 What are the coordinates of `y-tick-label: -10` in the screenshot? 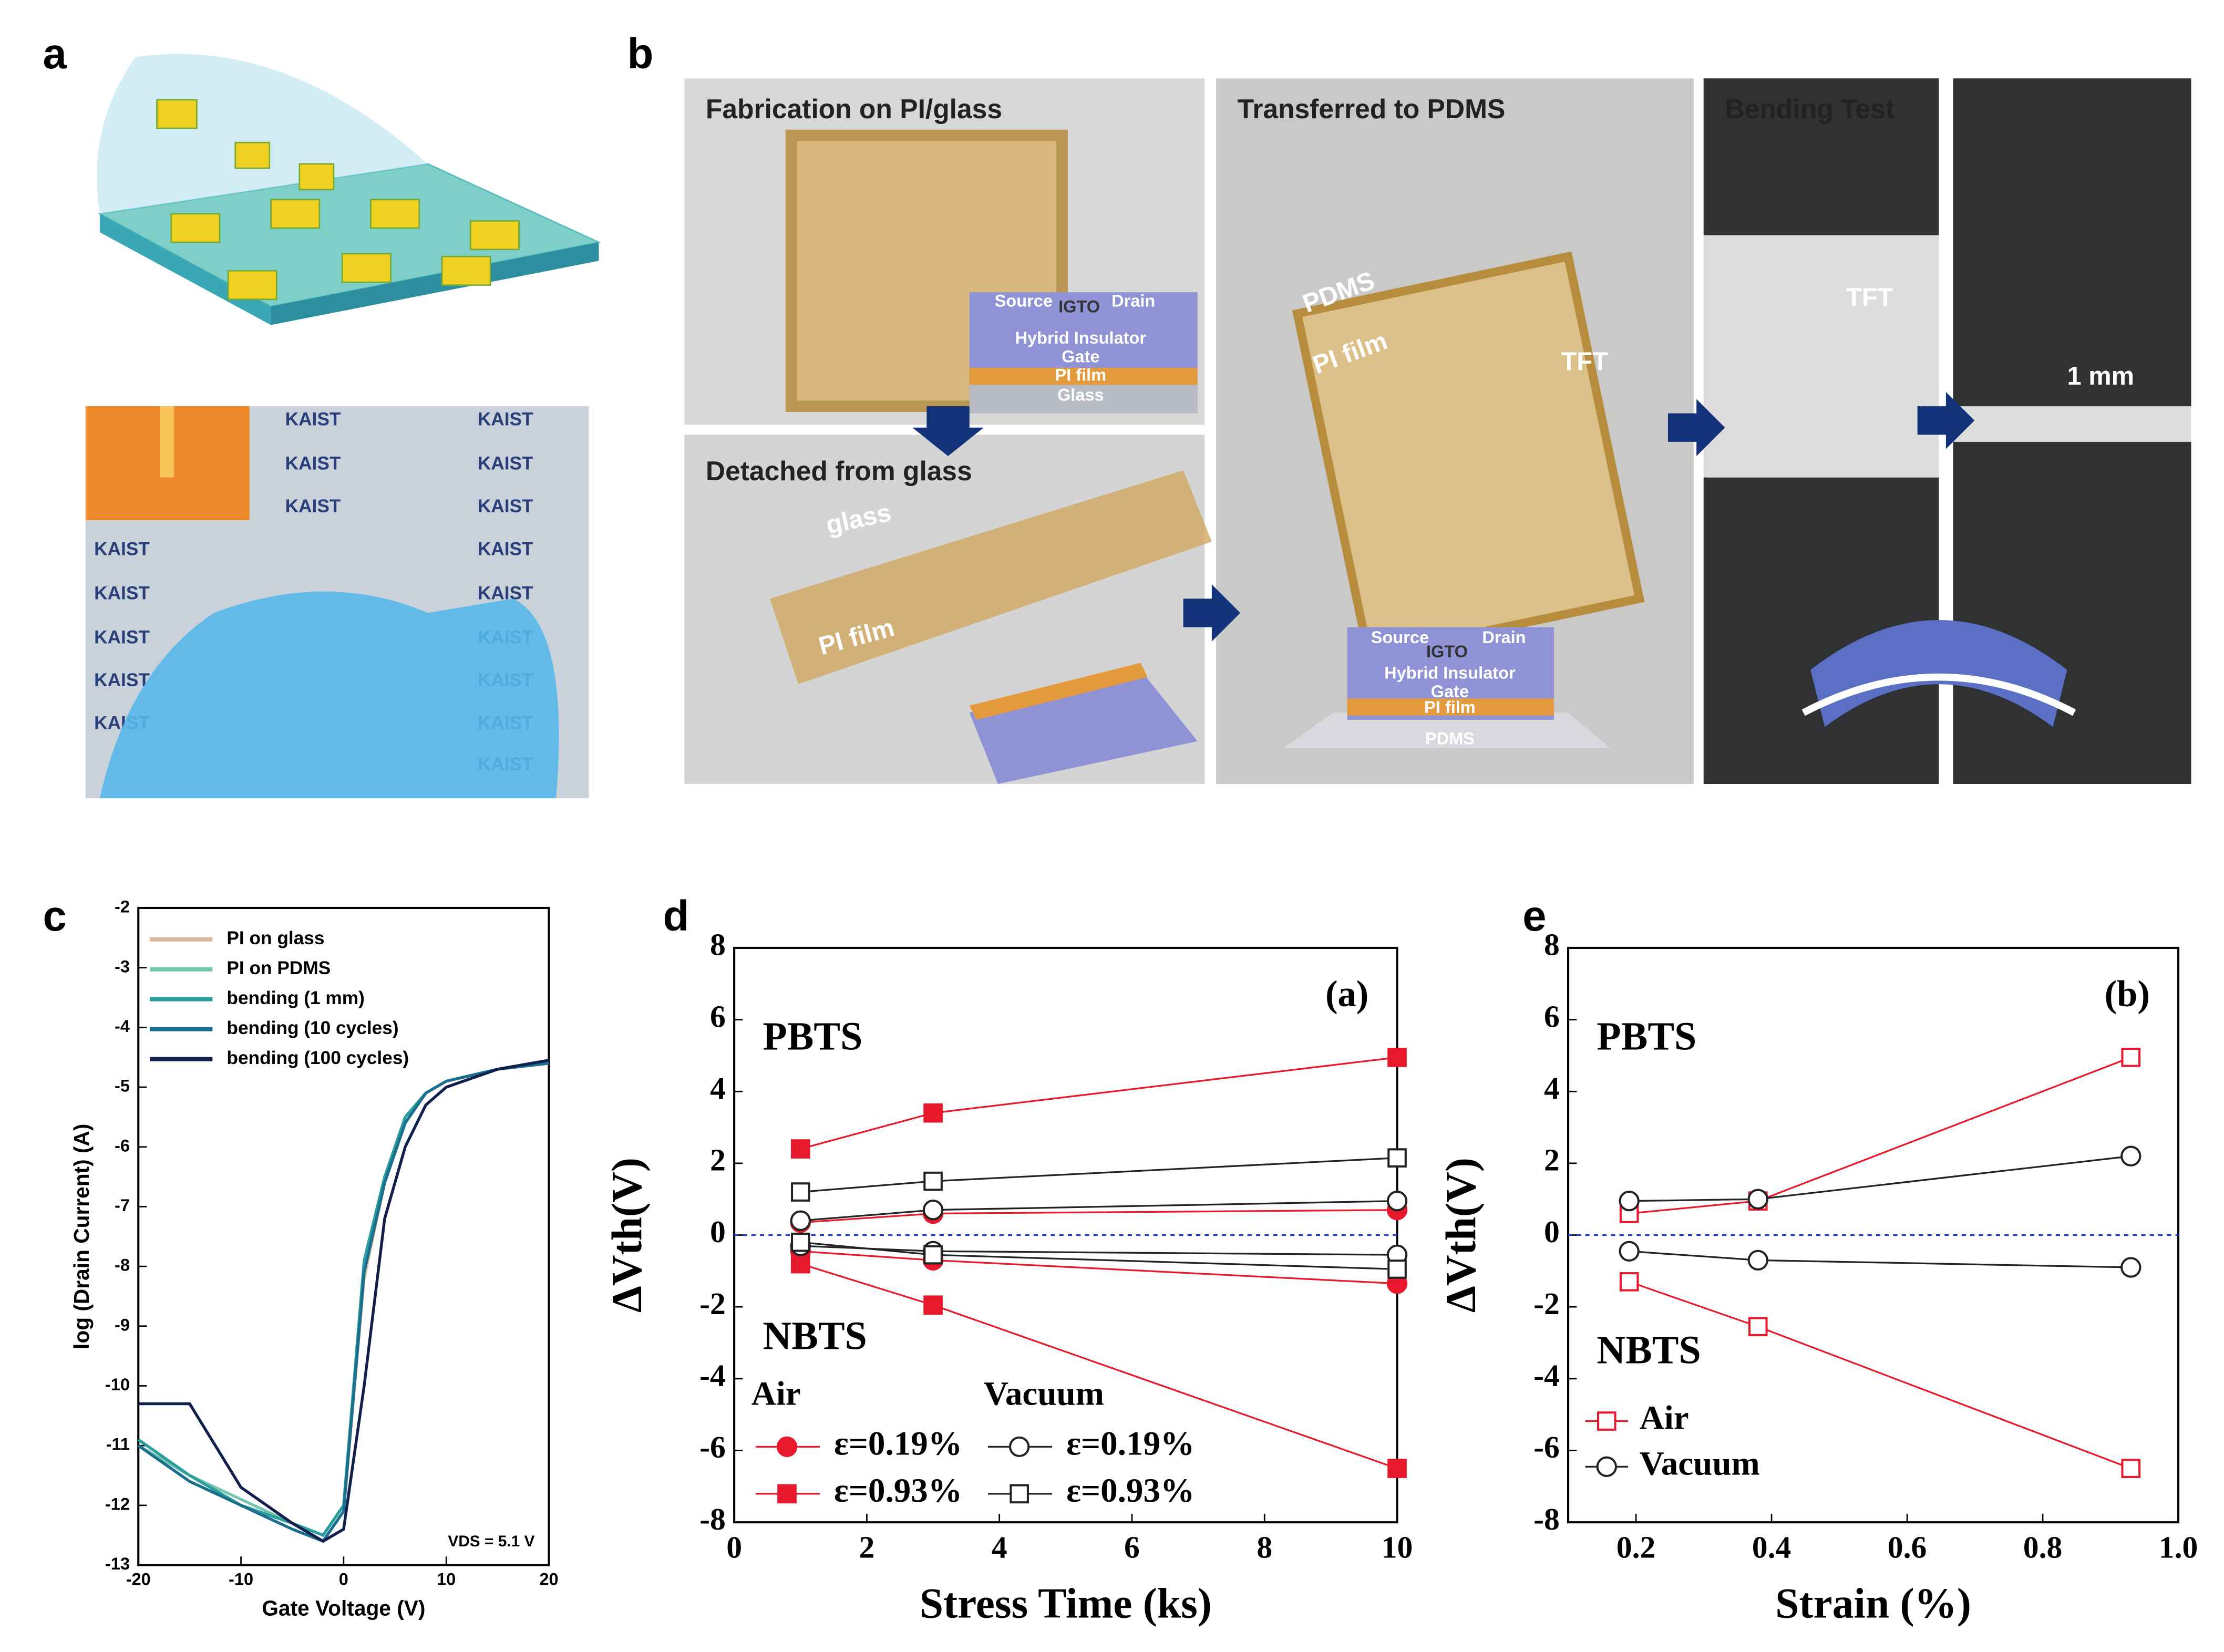 It's located at (117, 1384).